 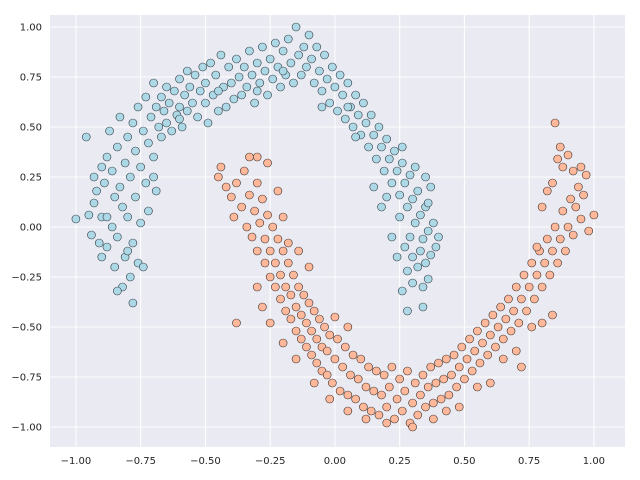 What do you see at coordinates (529, 461) in the screenshot?
I see `x-tick-label: 0.75` at bounding box center [529, 461].